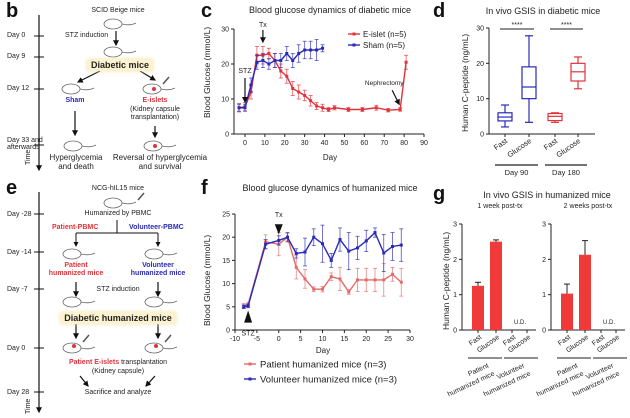  I want to click on y-tick-label: 25, so click(226, 215).